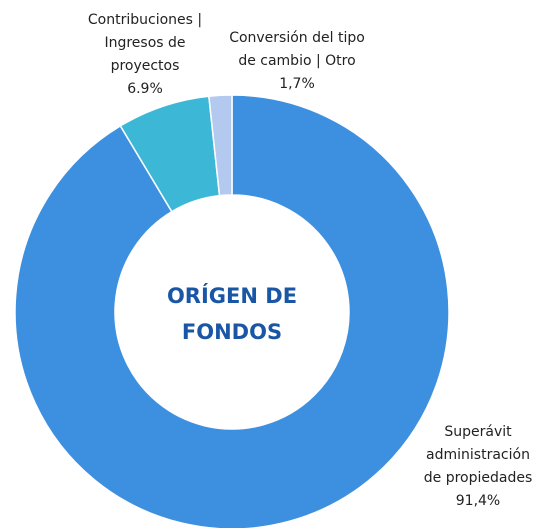 The width and height of the screenshot is (545, 528). I want to click on value-label: 1,7%, so click(297, 84).